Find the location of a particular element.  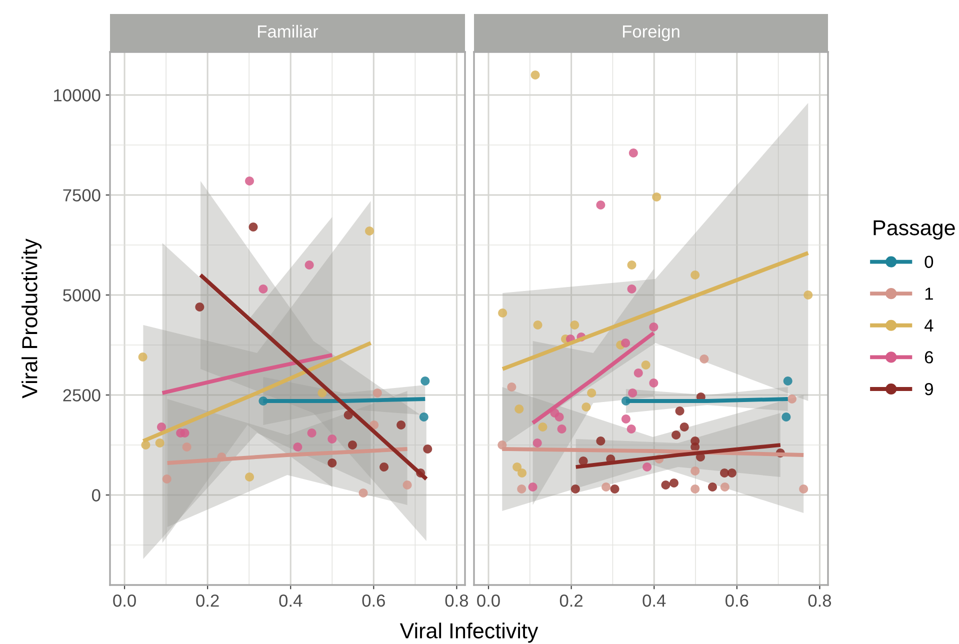

y-tick-label: 7500 is located at coordinates (81, 195).